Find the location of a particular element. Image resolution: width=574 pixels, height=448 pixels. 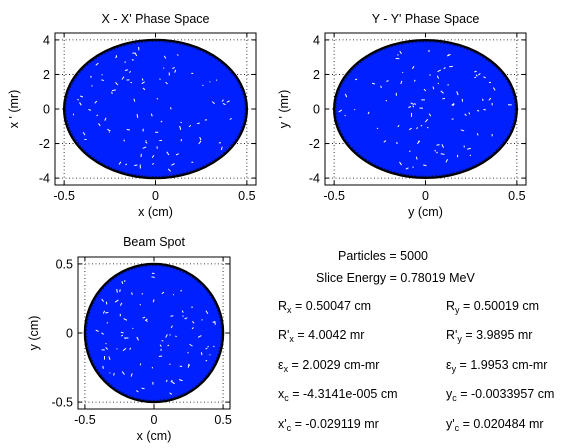

y-tick-label: -4 is located at coordinates (44, 179).